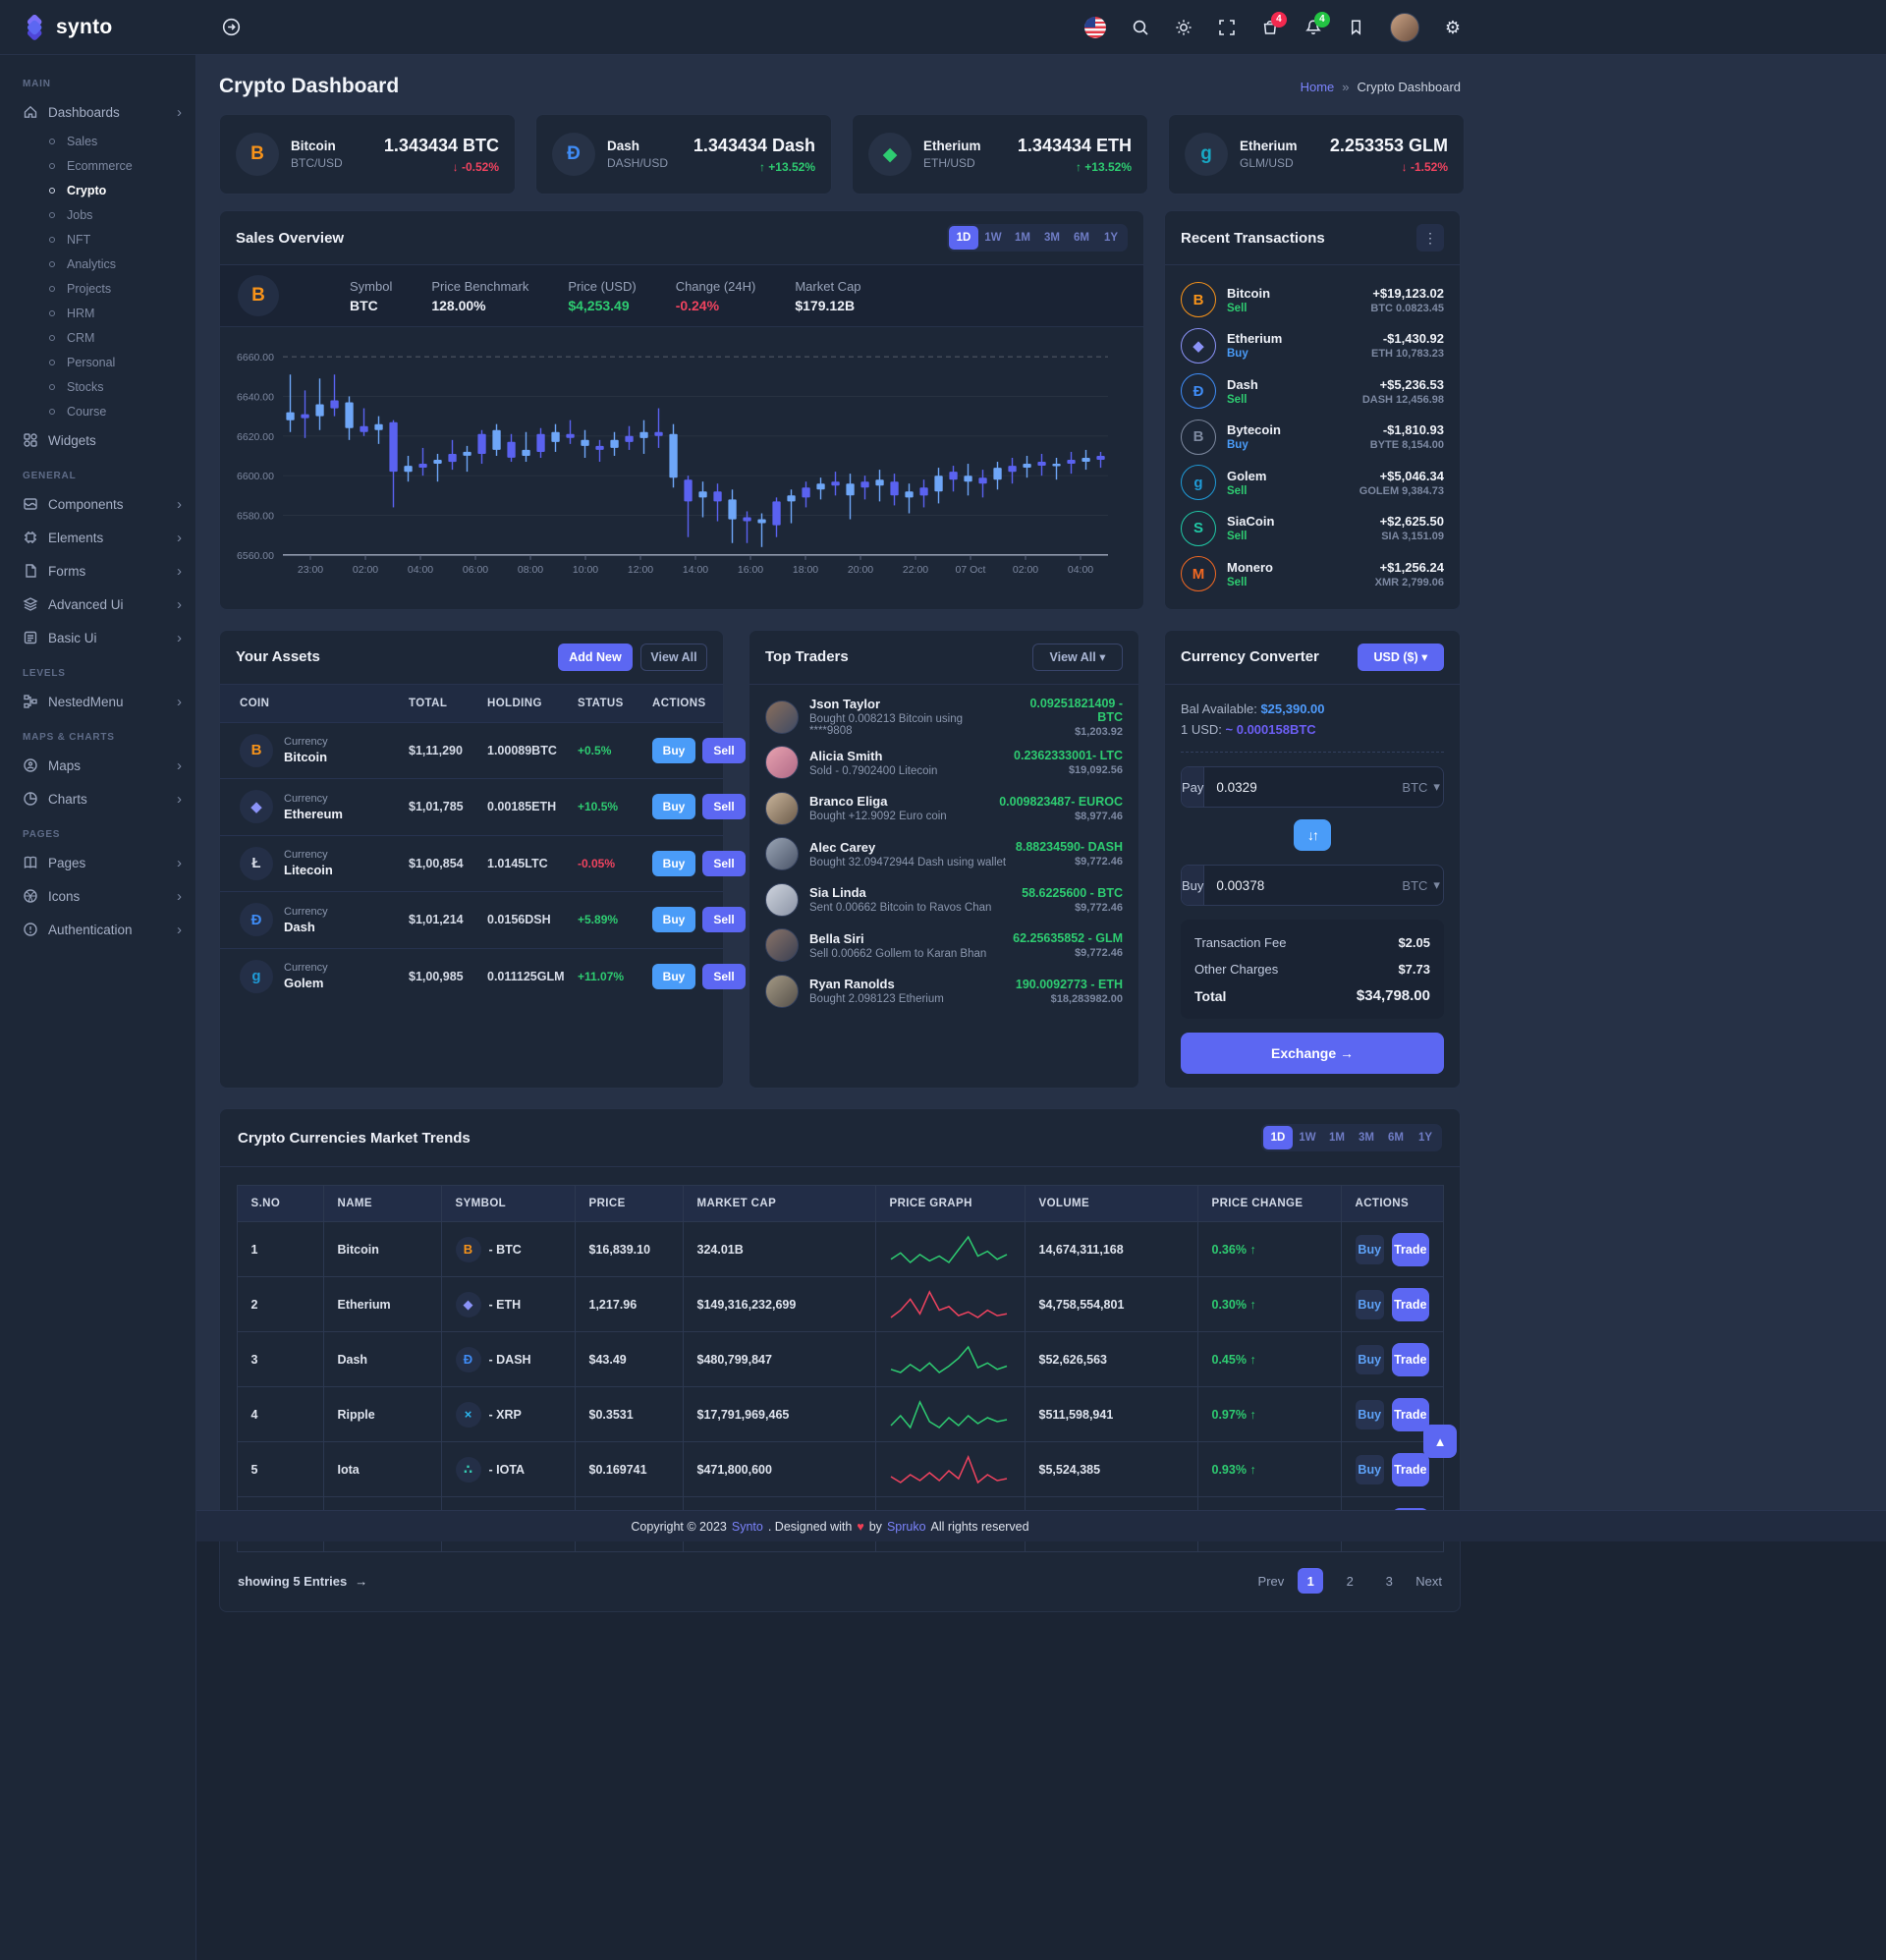  Describe the element at coordinates (97, 440) in the screenshot. I see `sidebar-item-widgets: Widgets` at that location.